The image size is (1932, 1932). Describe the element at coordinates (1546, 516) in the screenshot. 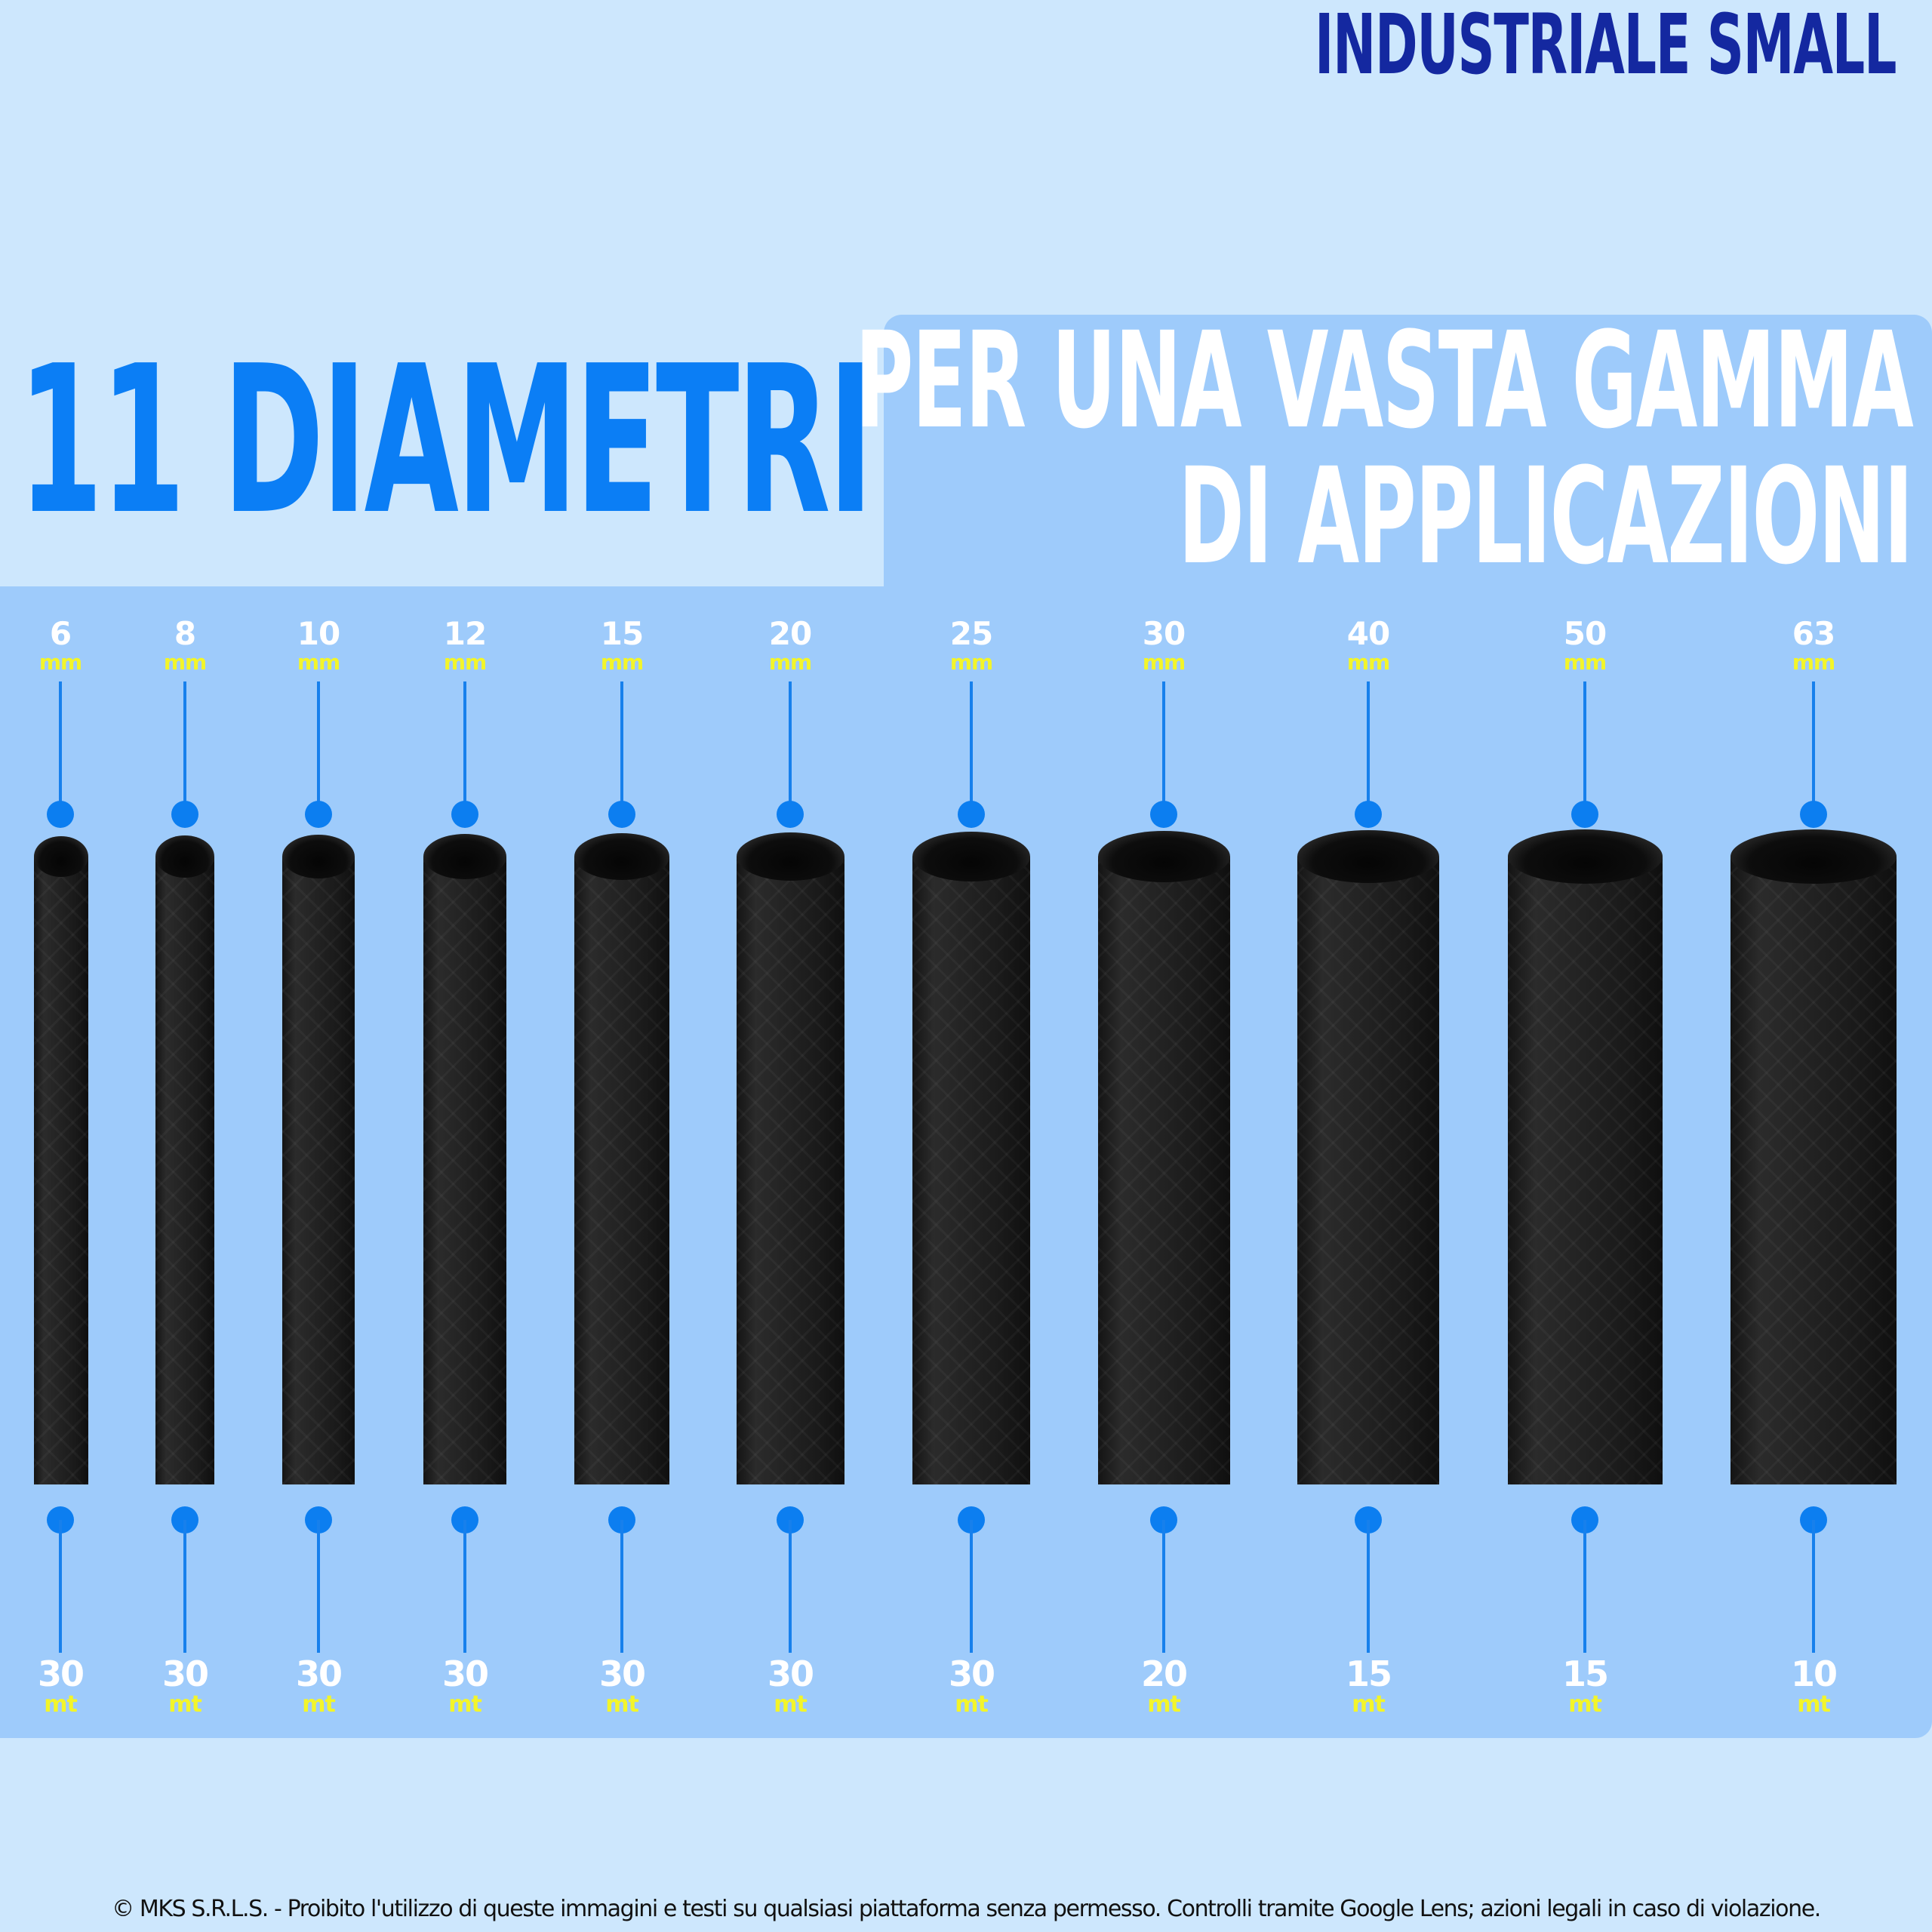

I see `headline-sub-line2: DI APPLICAZIONI` at that location.